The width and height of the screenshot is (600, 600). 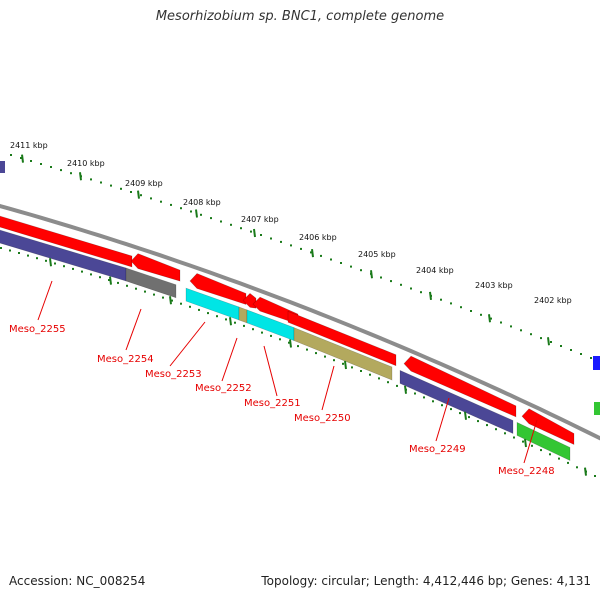 I want to click on tick-label-2408: 2408 kbp, so click(x=202, y=202).